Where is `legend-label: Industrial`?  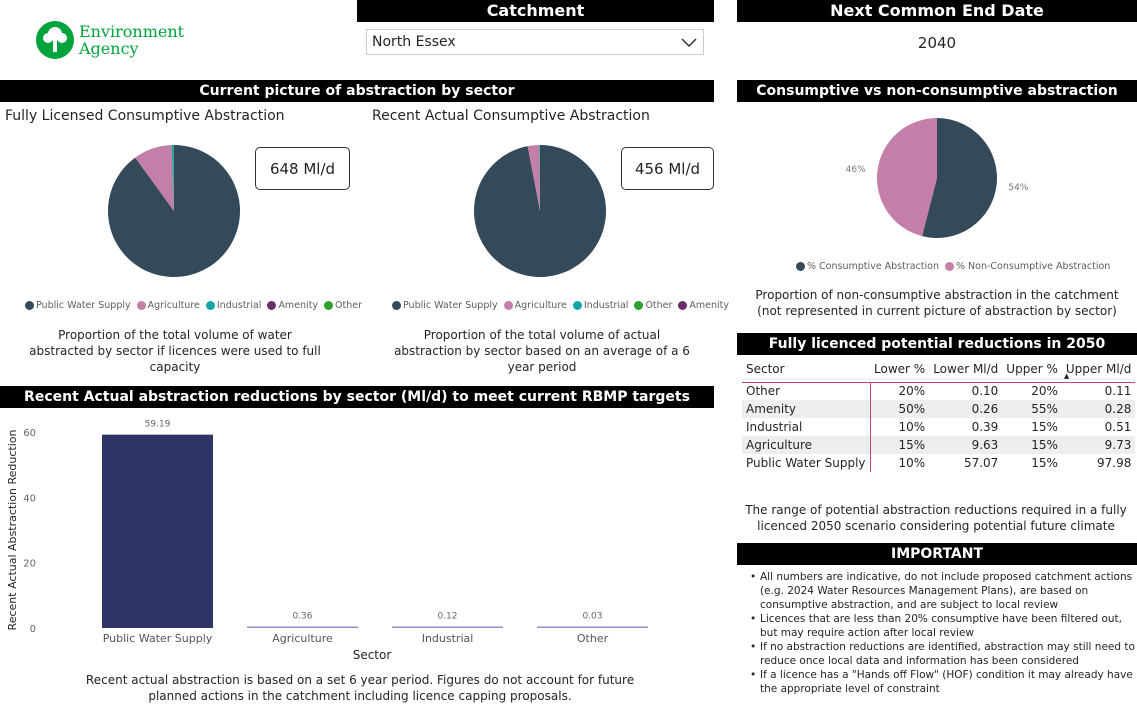
legend-label: Industrial is located at coordinates (239, 305).